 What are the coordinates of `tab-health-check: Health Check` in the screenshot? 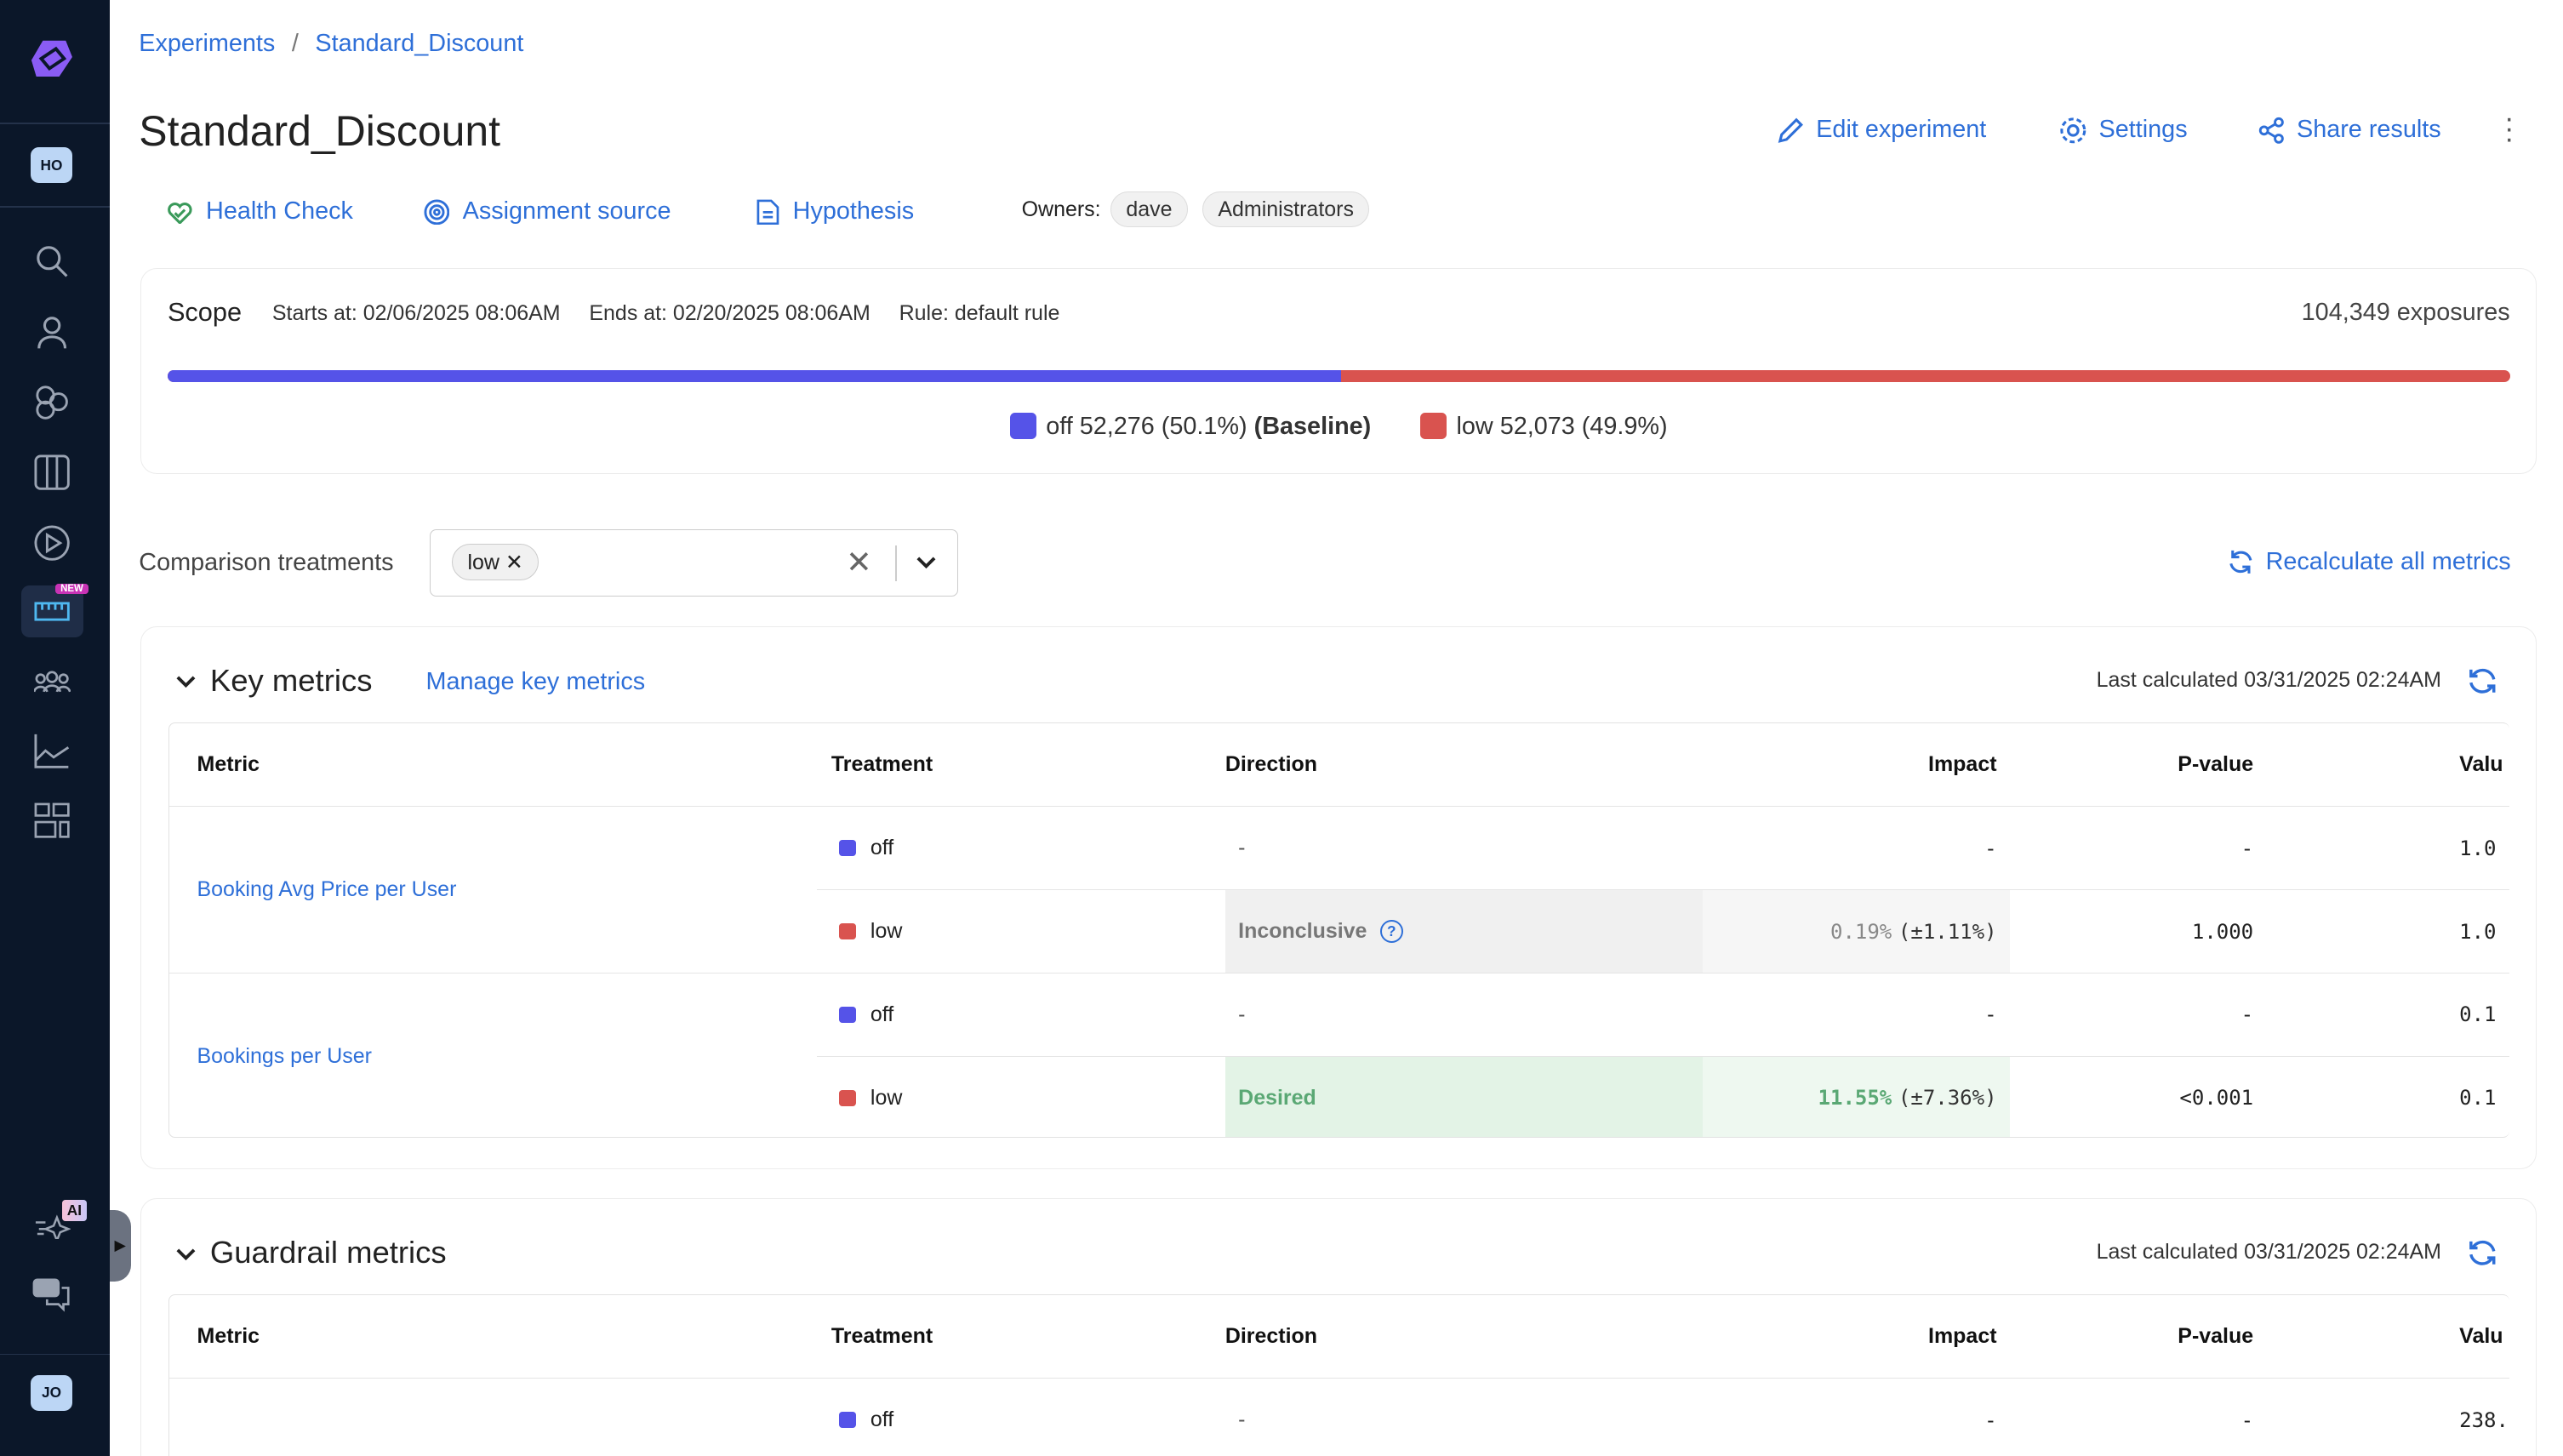 It's located at (260, 212).